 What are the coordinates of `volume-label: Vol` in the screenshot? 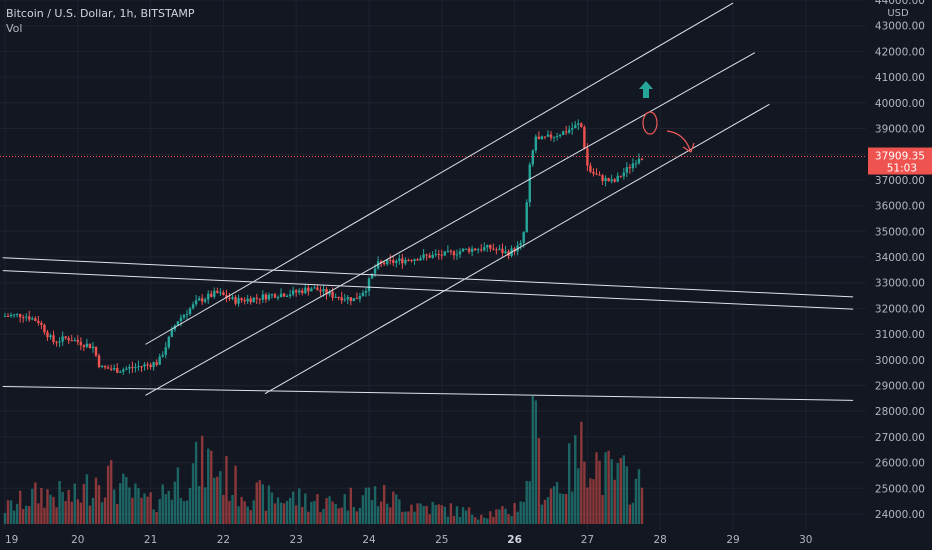 It's located at (14, 28).